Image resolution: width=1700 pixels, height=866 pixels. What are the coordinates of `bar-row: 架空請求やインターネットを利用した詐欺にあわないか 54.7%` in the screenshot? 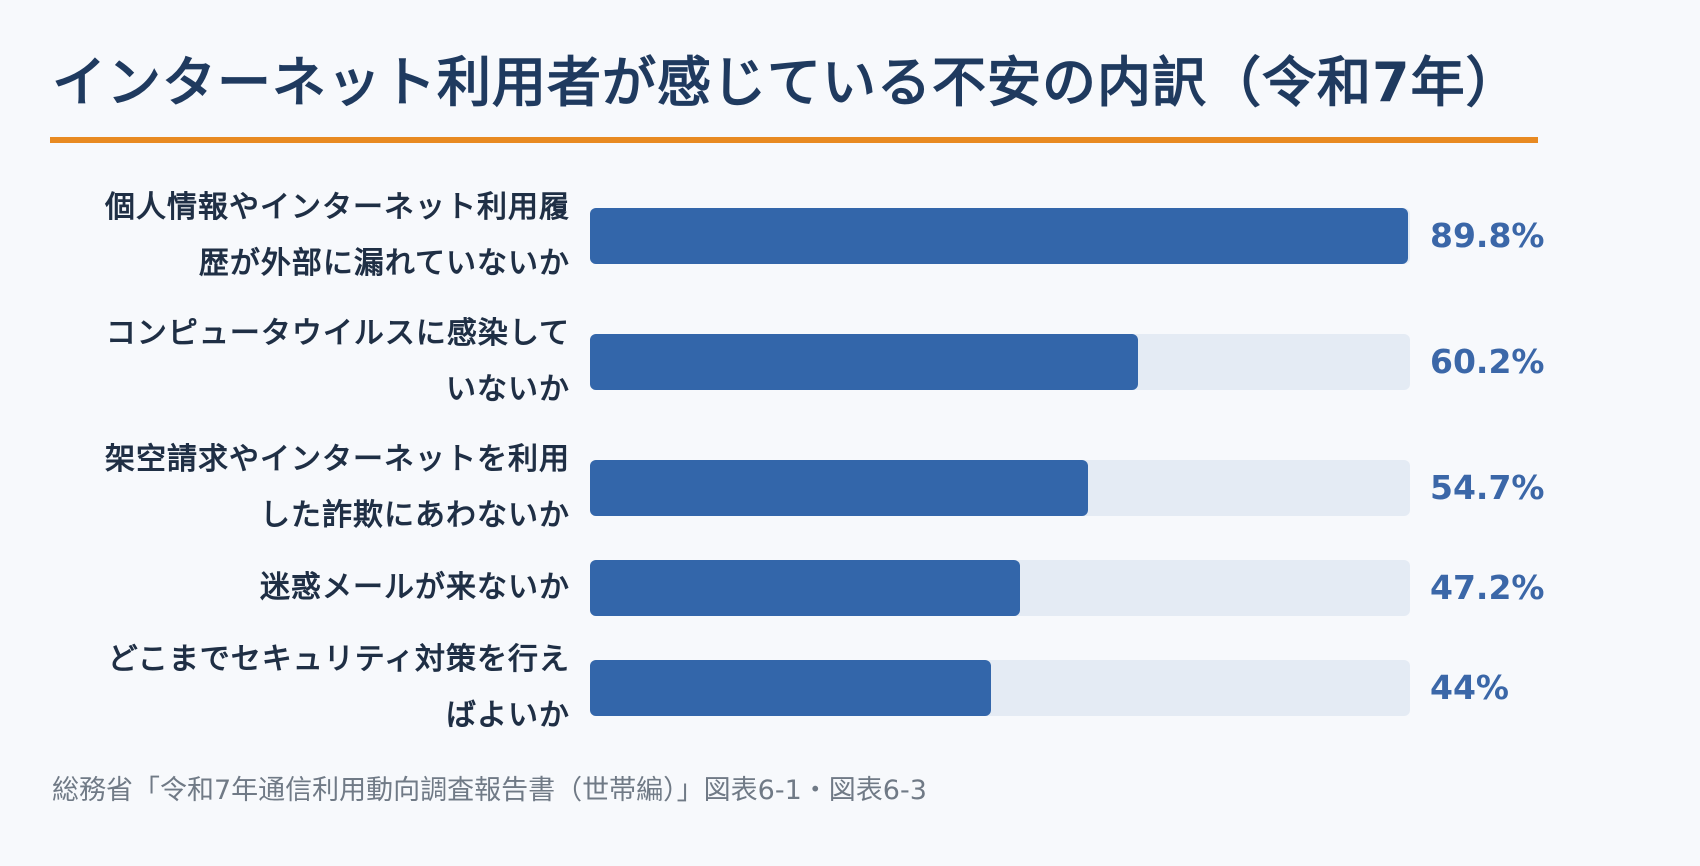 It's located at (850, 487).